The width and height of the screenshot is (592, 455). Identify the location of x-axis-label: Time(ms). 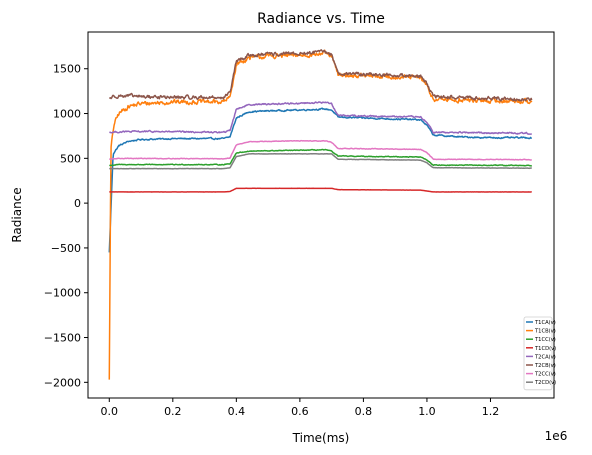
(321, 438).